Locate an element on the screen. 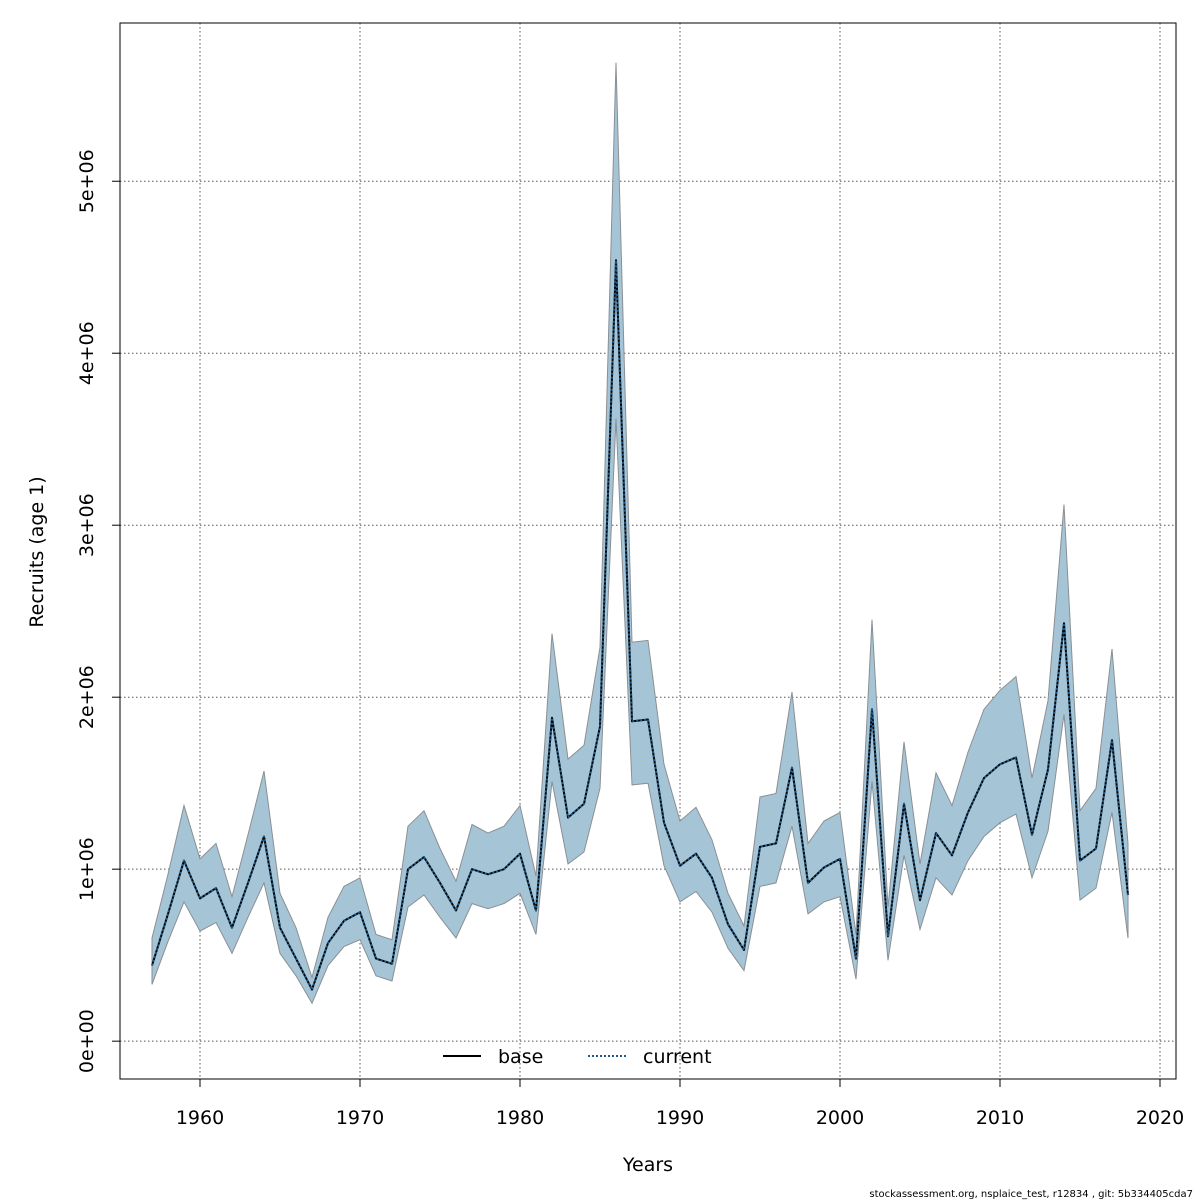 The height and width of the screenshot is (1200, 1200). x-tick-label: 2020 is located at coordinates (1160, 1118).